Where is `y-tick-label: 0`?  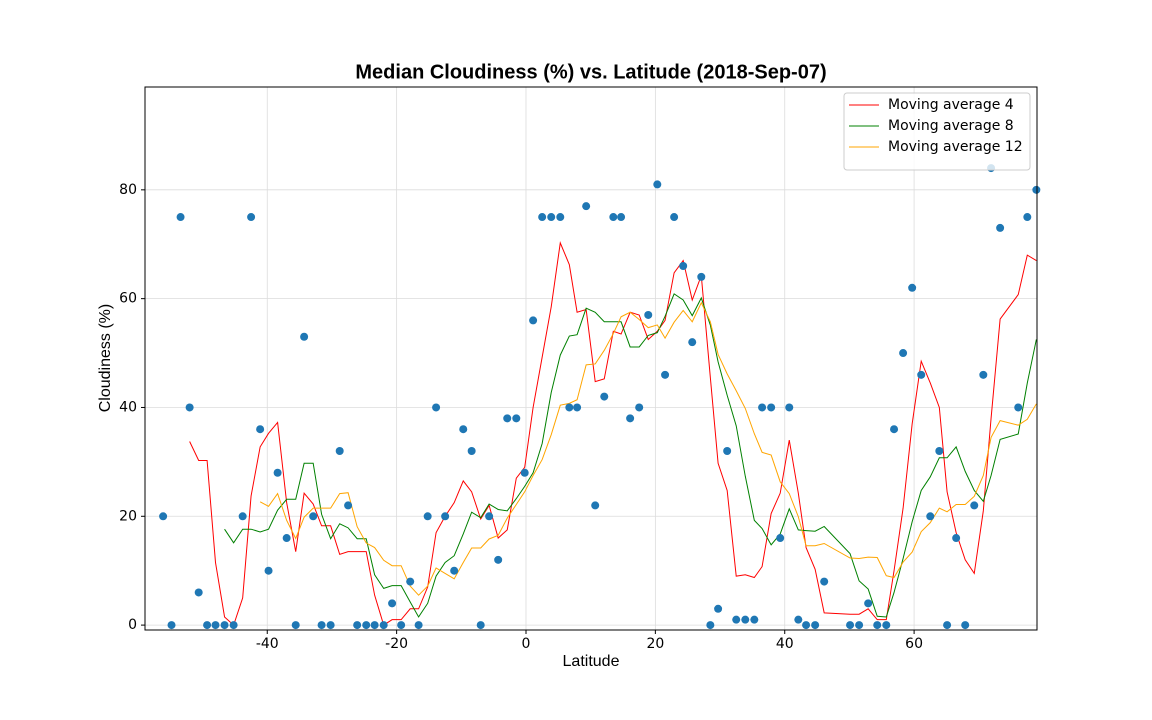 y-tick-label: 0 is located at coordinates (132, 625).